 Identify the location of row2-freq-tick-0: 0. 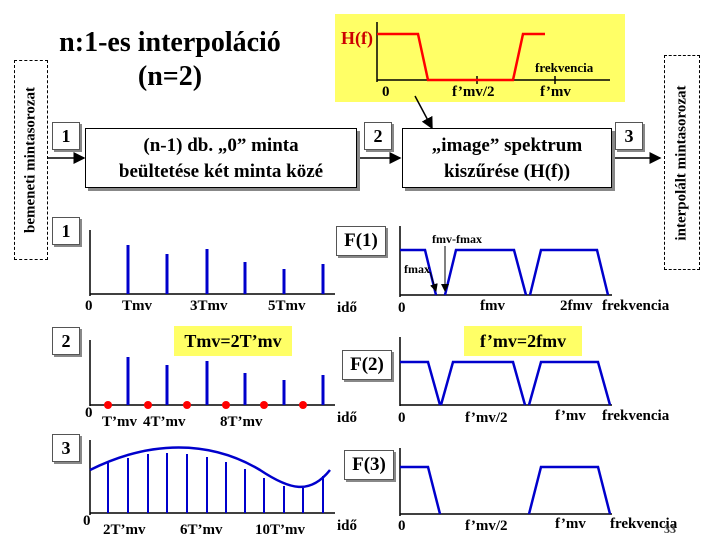
(402, 418).